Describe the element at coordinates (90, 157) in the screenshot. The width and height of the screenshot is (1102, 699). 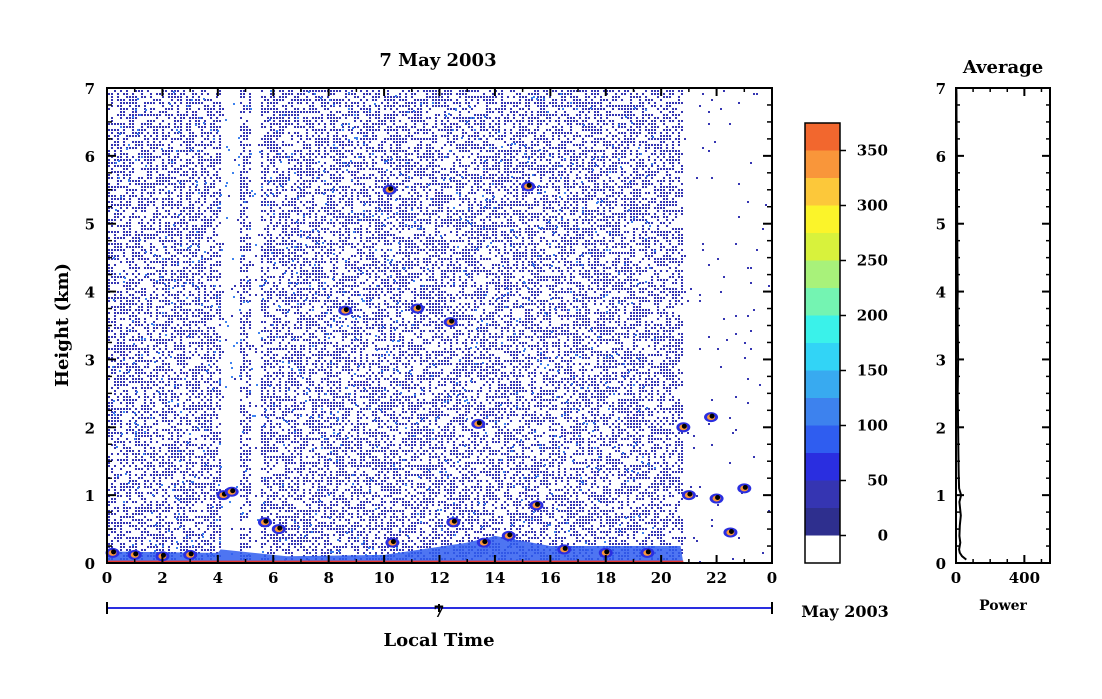
I see `y-tick-label: 6` at that location.